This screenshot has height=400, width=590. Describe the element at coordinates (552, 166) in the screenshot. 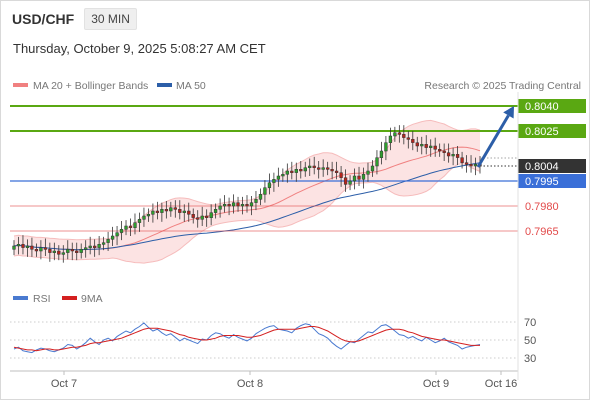

I see `current-price-box` at that location.